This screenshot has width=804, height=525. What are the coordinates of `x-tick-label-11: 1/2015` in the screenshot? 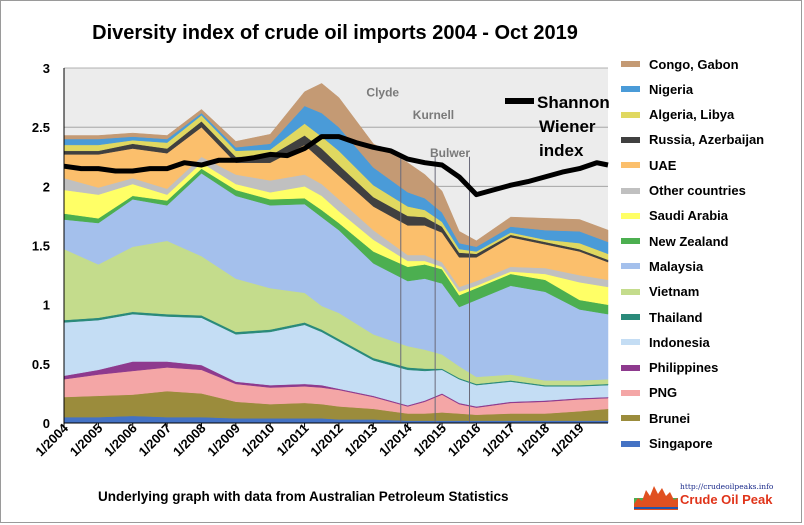 It's located at (429, 440).